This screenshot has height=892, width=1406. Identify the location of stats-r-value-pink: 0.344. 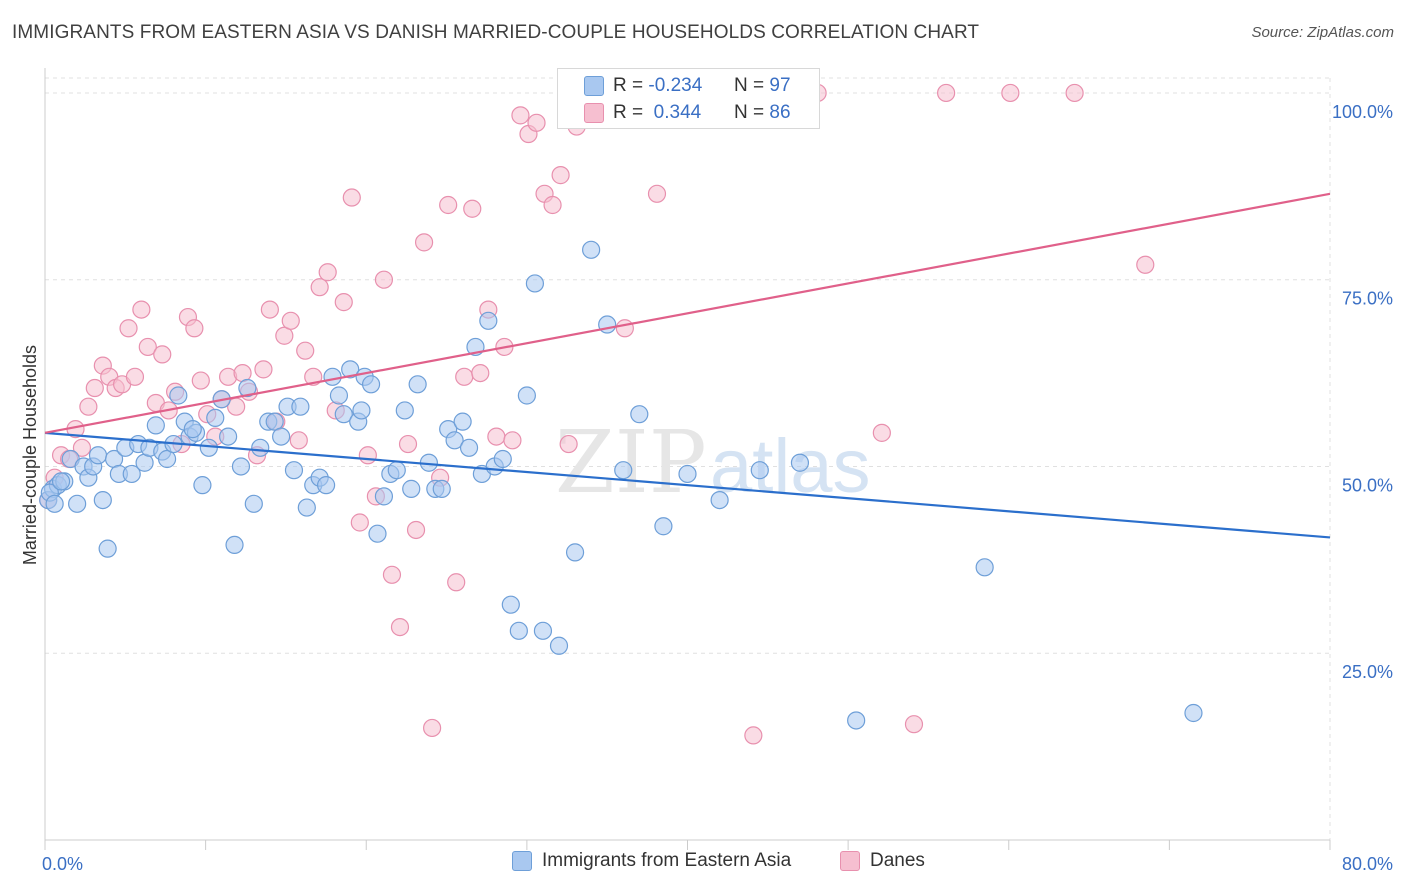
(677, 112).